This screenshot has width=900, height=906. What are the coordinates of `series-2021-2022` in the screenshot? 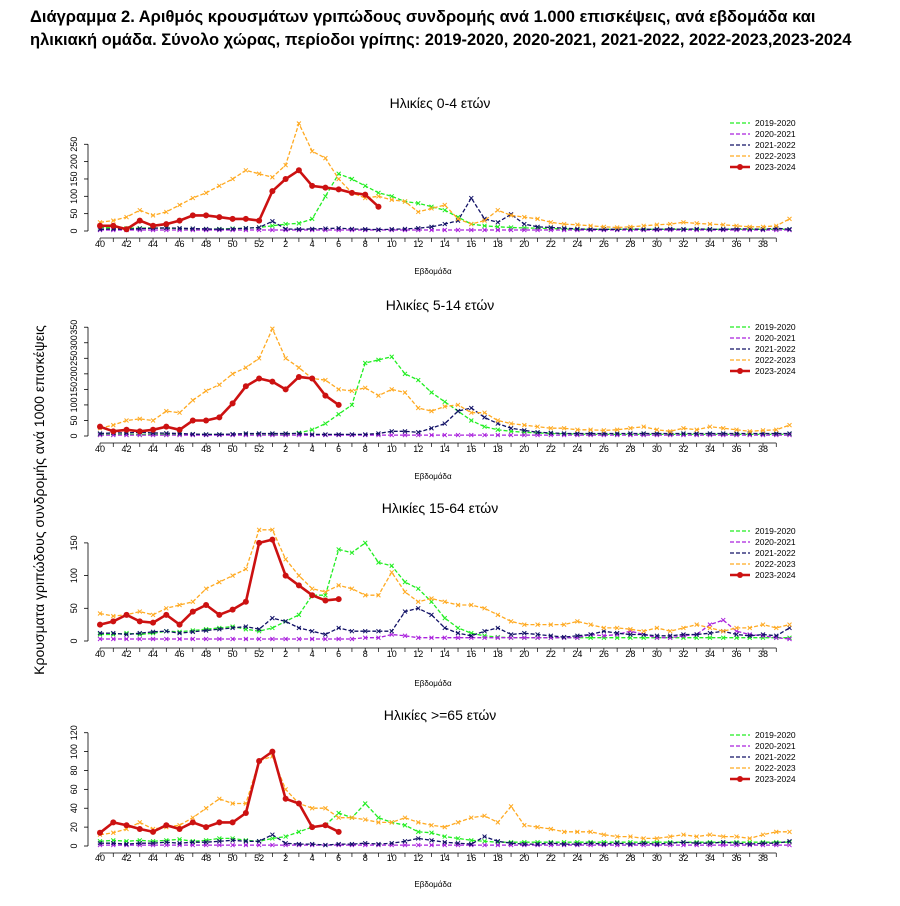 It's located at (444, 622).